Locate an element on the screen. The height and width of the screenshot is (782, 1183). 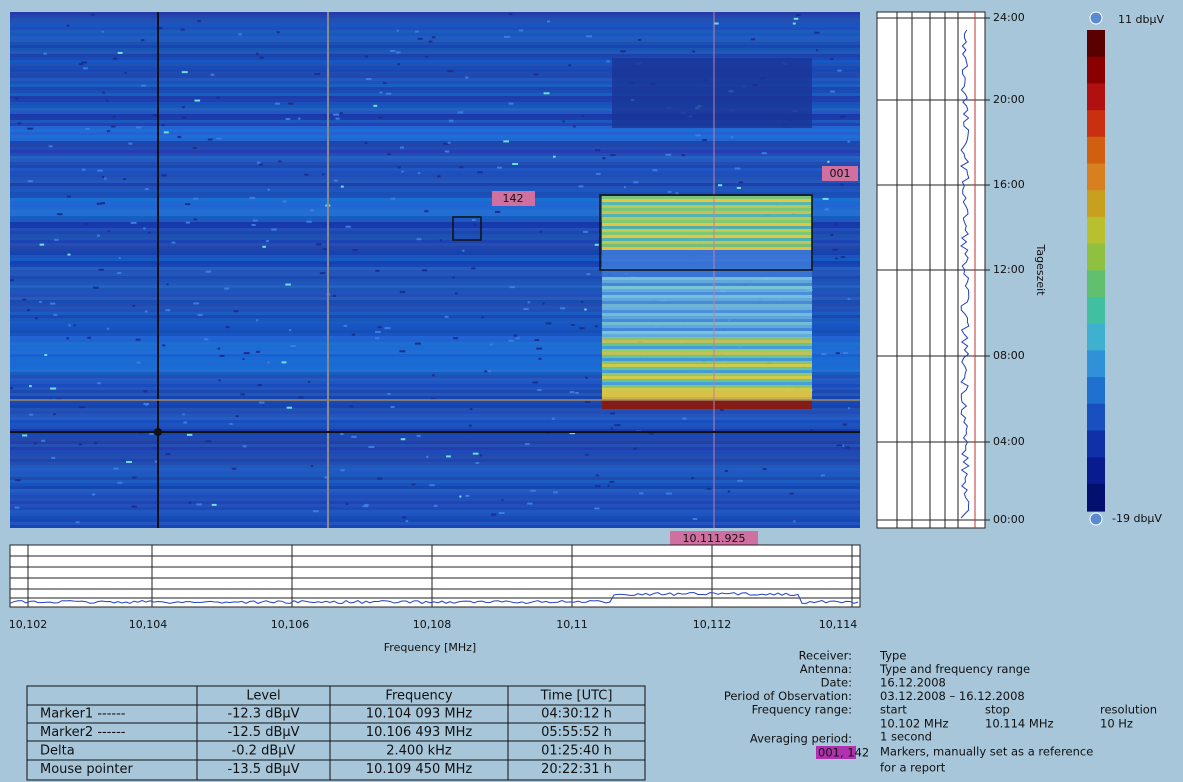
cursor-tag is located at coordinates (714, 538).